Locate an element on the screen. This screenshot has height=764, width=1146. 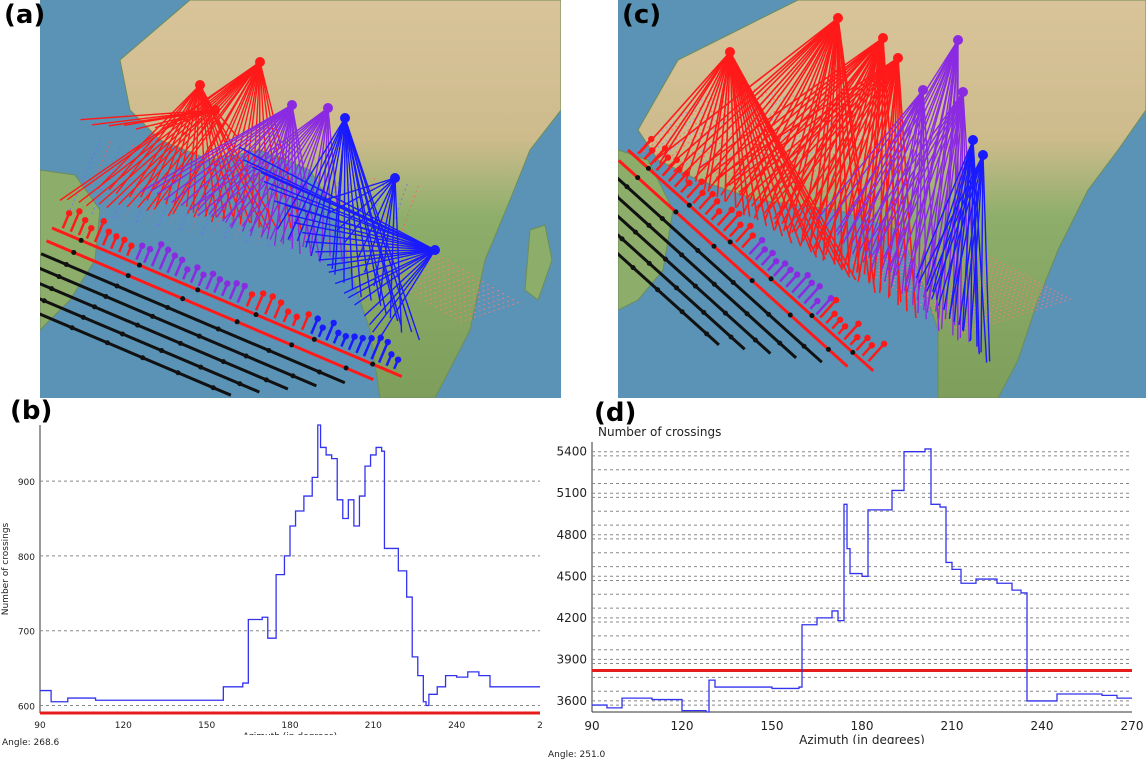
chart-title: Number of crossings is located at coordinates (659, 432).